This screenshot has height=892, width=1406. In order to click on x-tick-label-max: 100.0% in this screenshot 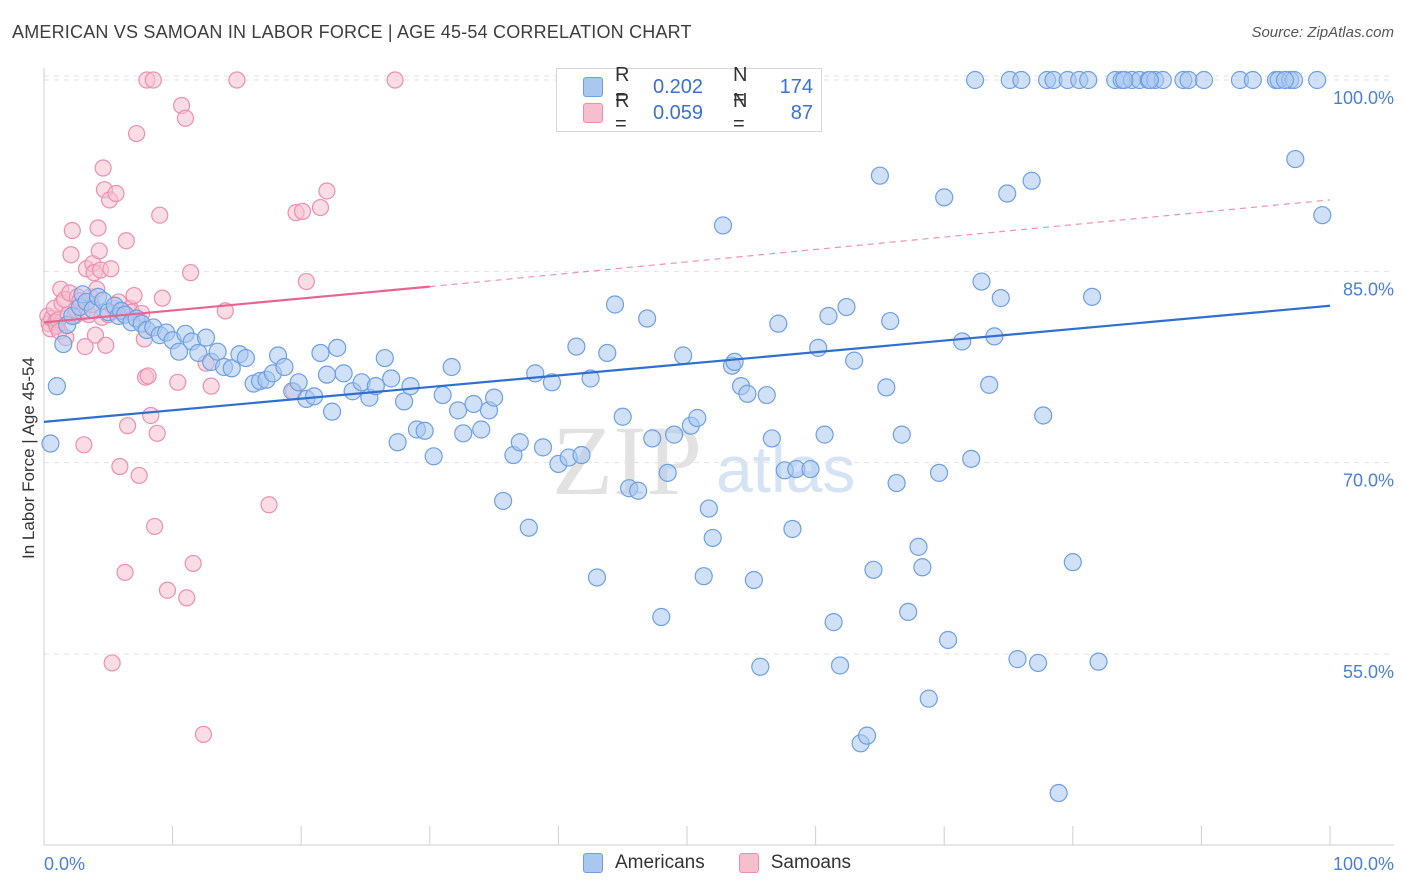, I will do `click(1363, 864)`.